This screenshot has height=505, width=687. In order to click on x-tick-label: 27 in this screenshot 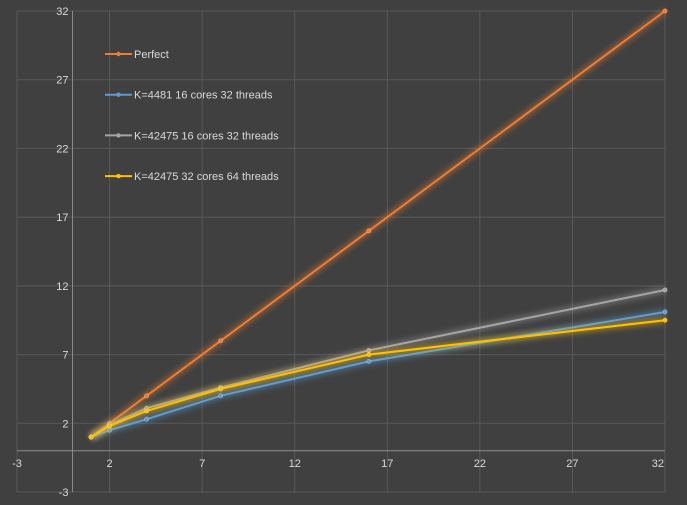, I will do `click(572, 464)`.